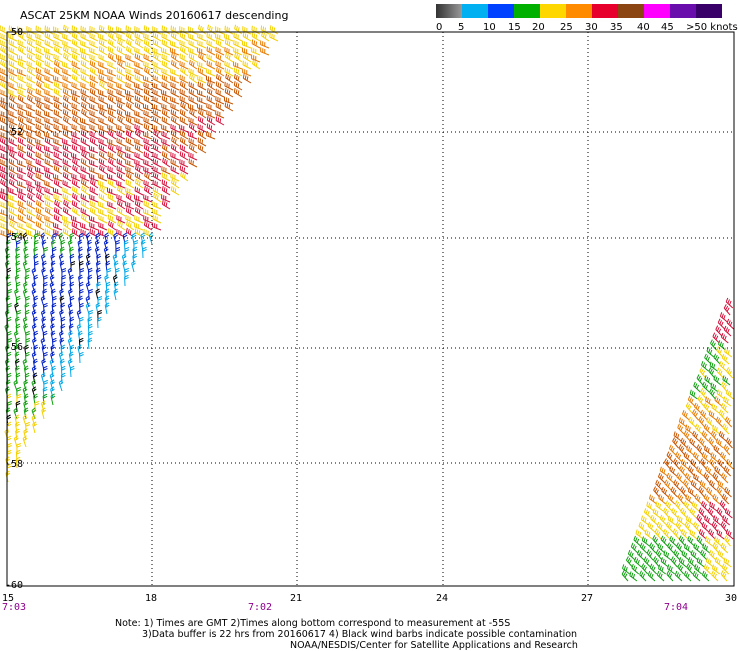  Describe the element at coordinates (631, 11) in the screenshot. I see `legend-swatch` at that location.